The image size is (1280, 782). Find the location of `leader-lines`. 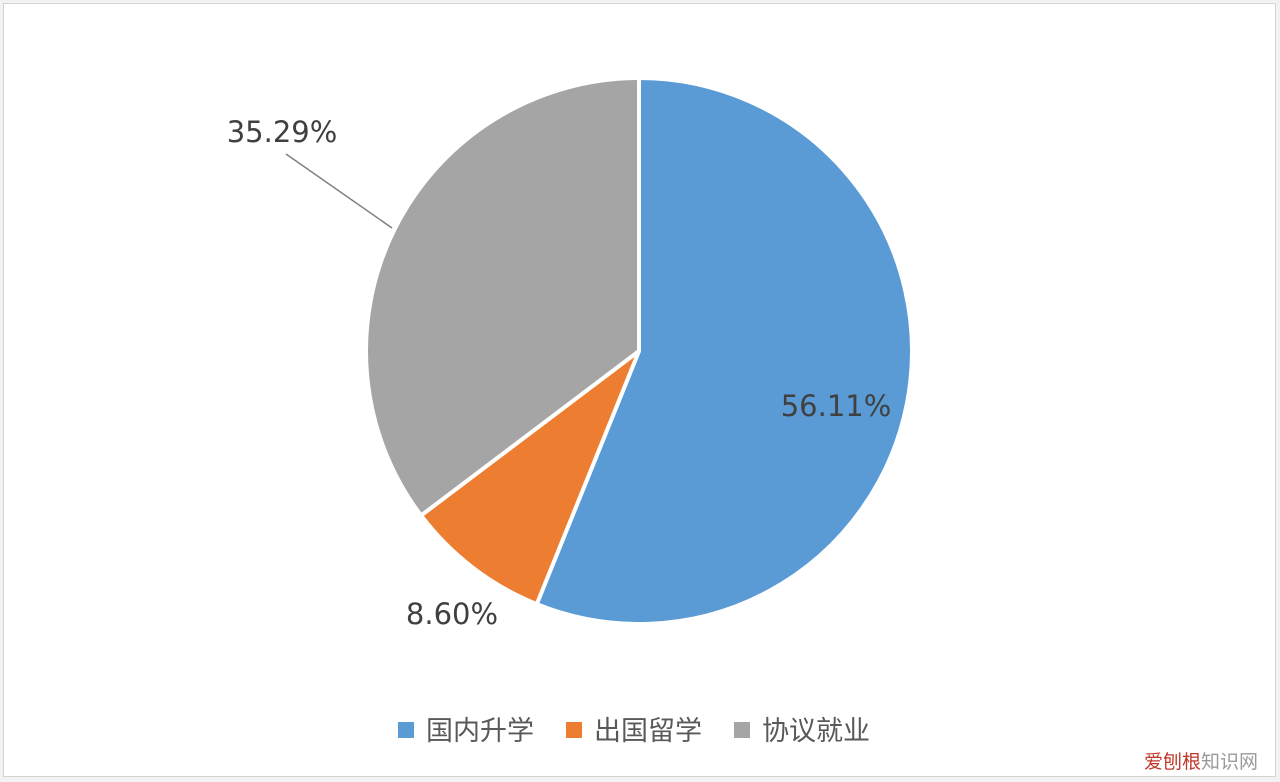

leader-lines is located at coordinates (339, 191).